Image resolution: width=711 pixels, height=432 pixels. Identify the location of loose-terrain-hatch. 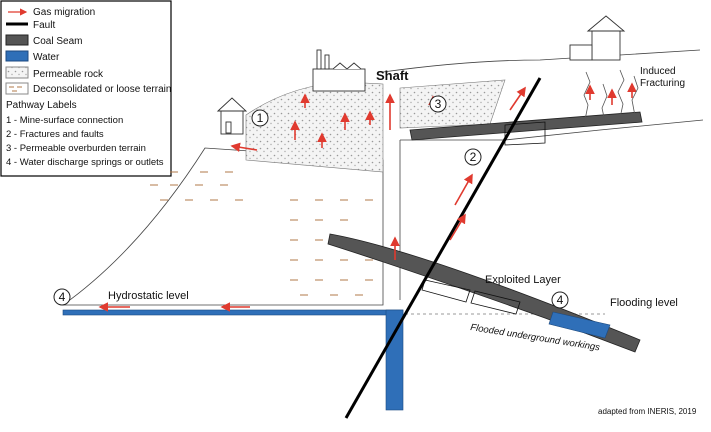
(261, 233).